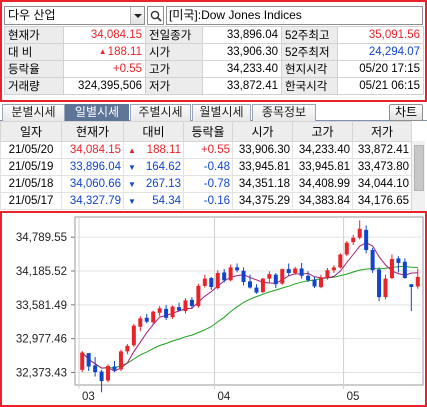 The image size is (427, 407). Describe the element at coordinates (41, 272) in the screenshot. I see `y-tick-label: 34,185.52` at that location.